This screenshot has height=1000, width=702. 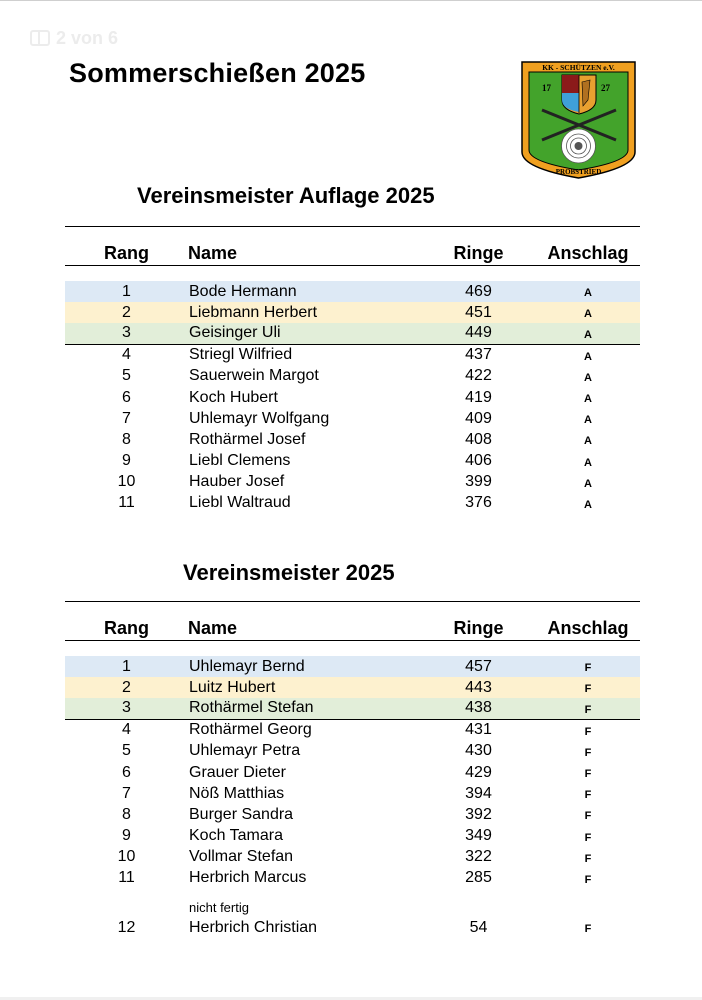 I want to click on cell-name: Uhlemayr Bernd, so click(x=247, y=666).